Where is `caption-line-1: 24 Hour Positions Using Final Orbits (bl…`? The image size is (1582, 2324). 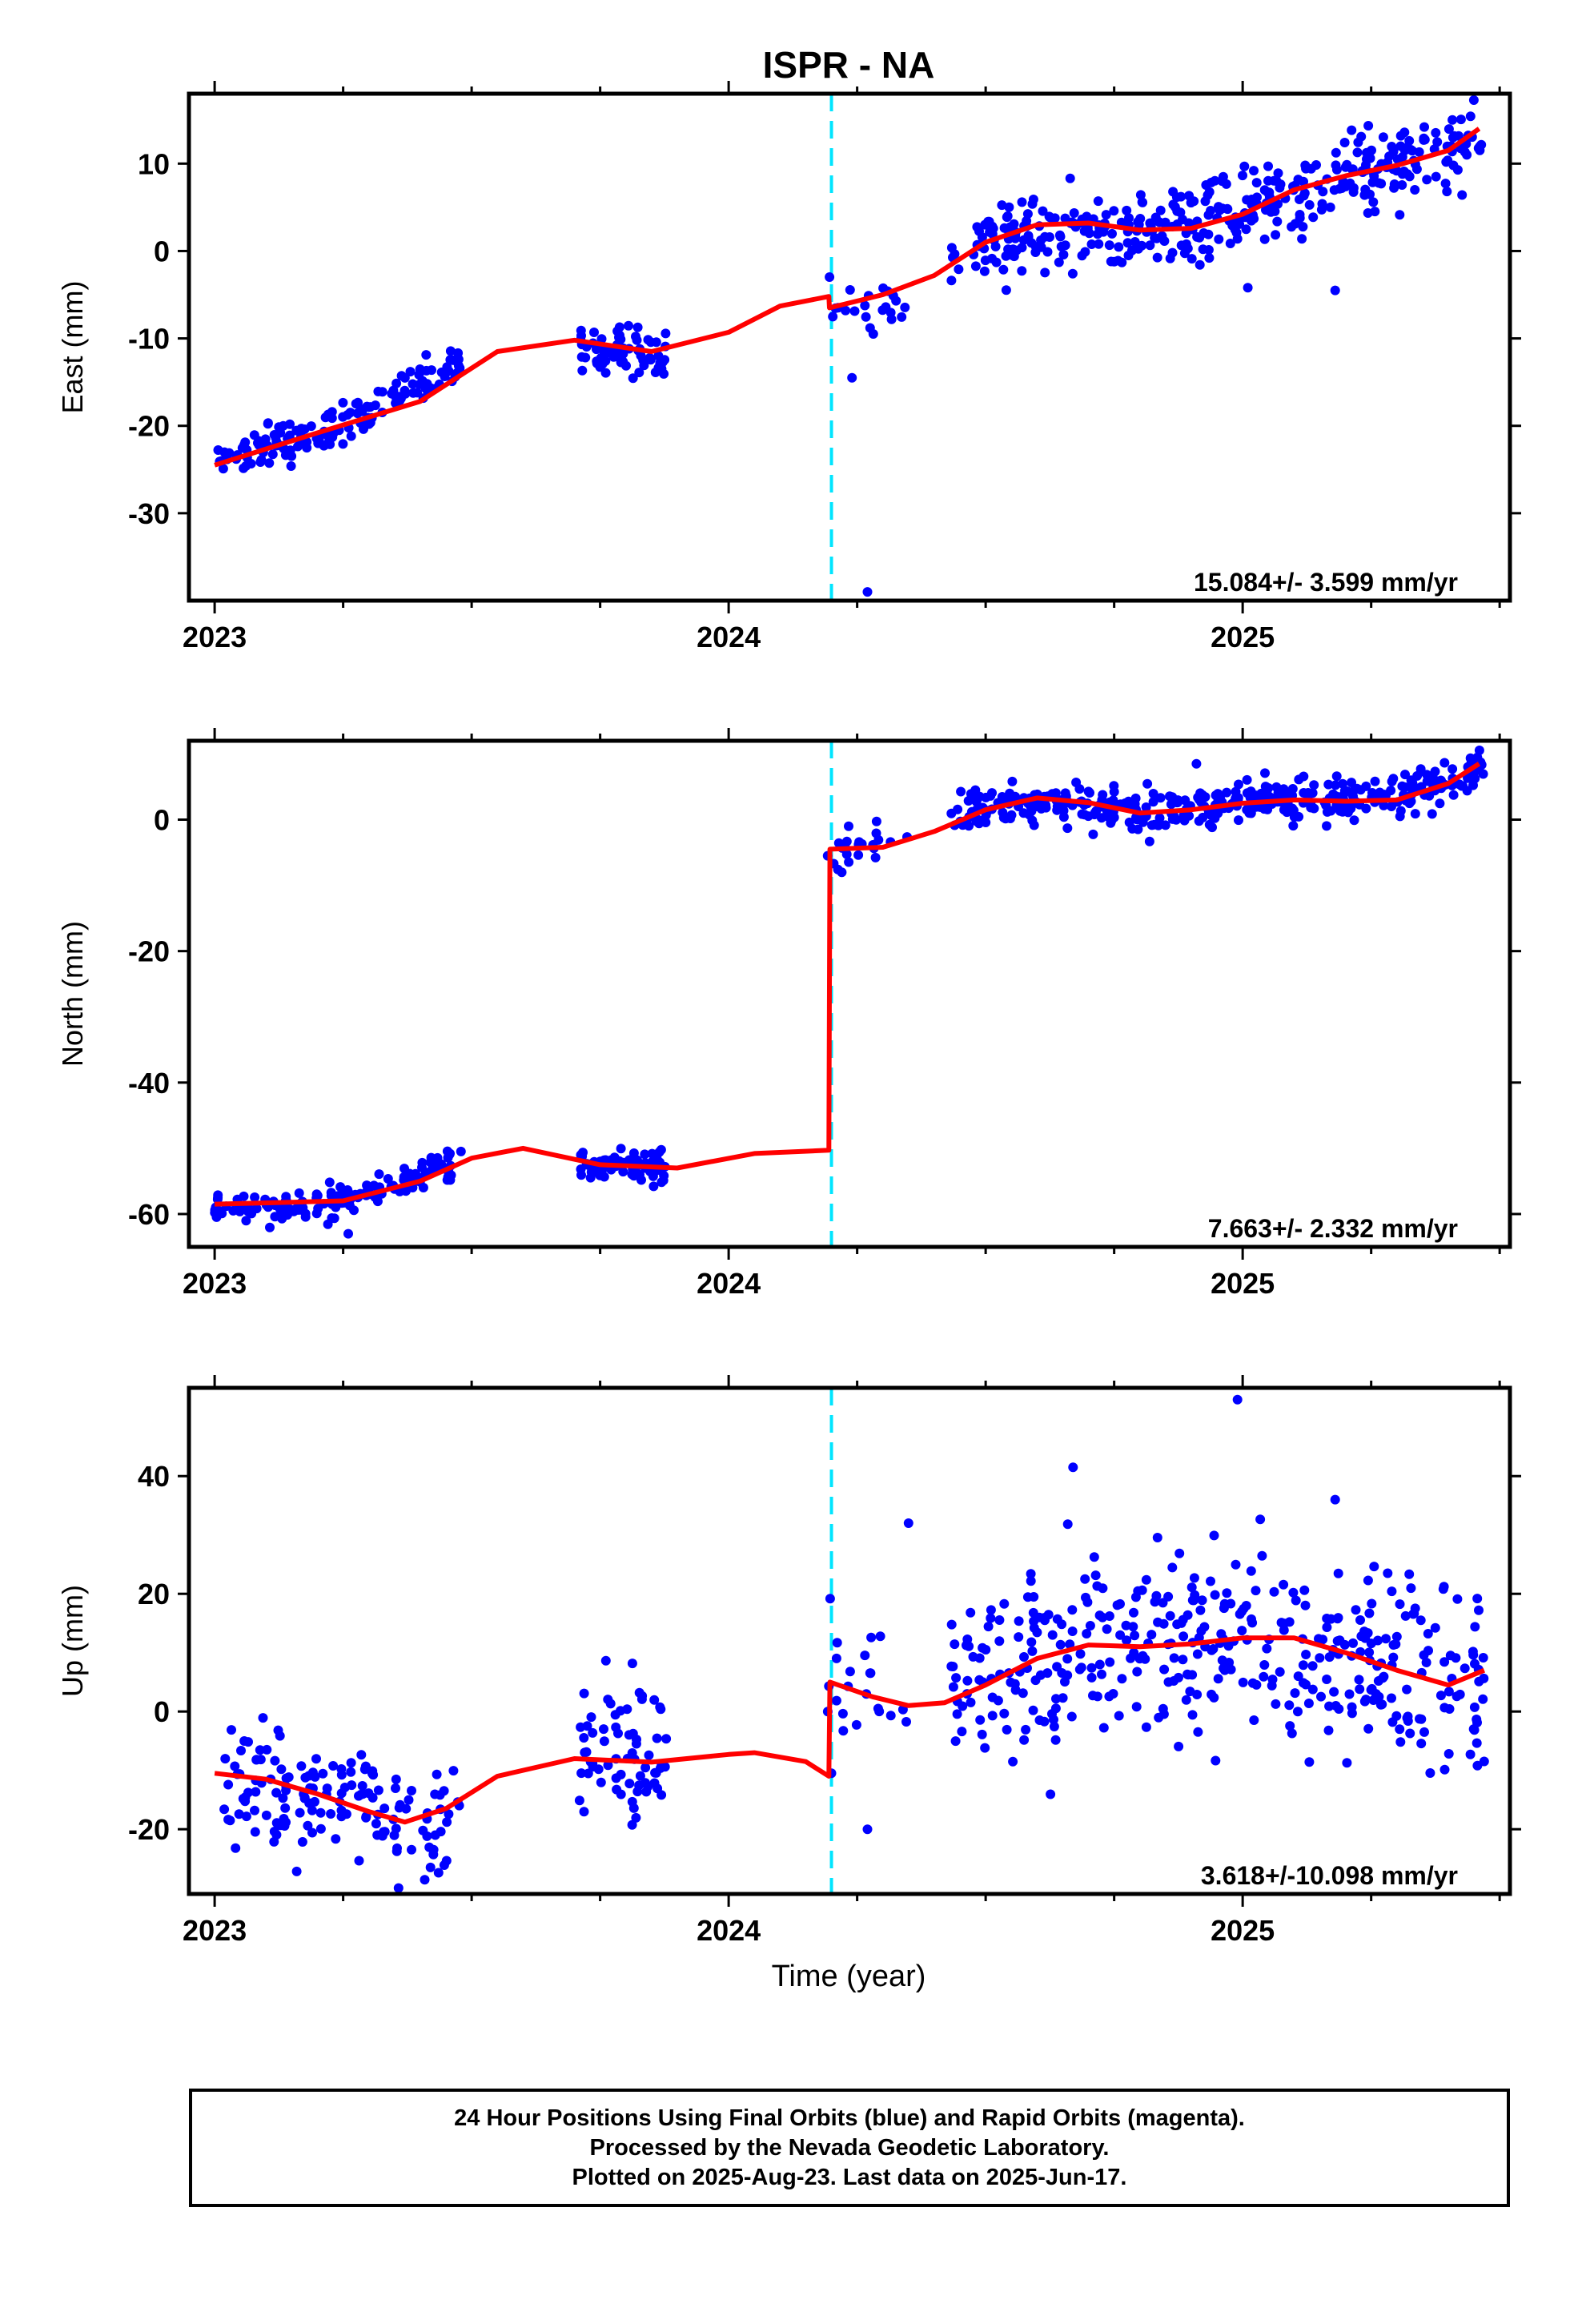
caption-line-1: 24 Hour Positions Using Final Orbits (bl… is located at coordinates (849, 2118).